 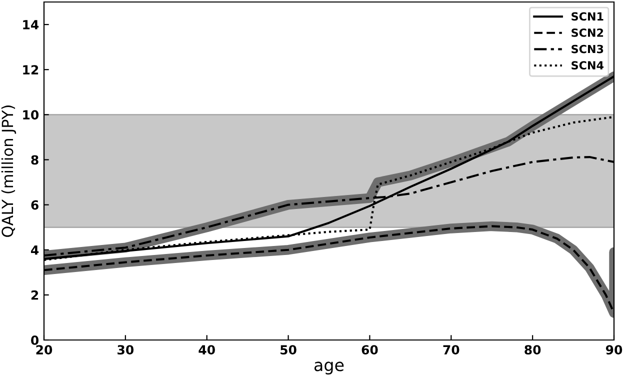 What do you see at coordinates (206, 350) in the screenshot?
I see `x-tick-label: 40` at bounding box center [206, 350].